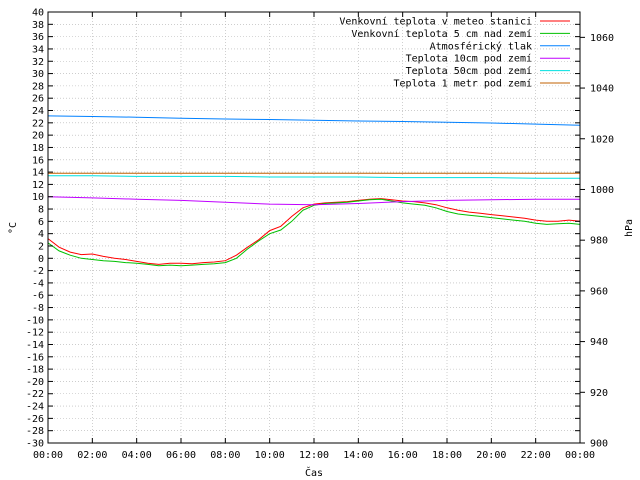 The width and height of the screenshot is (640, 480). What do you see at coordinates (38, 123) in the screenshot?
I see `y-tick-label: 22` at bounding box center [38, 123].